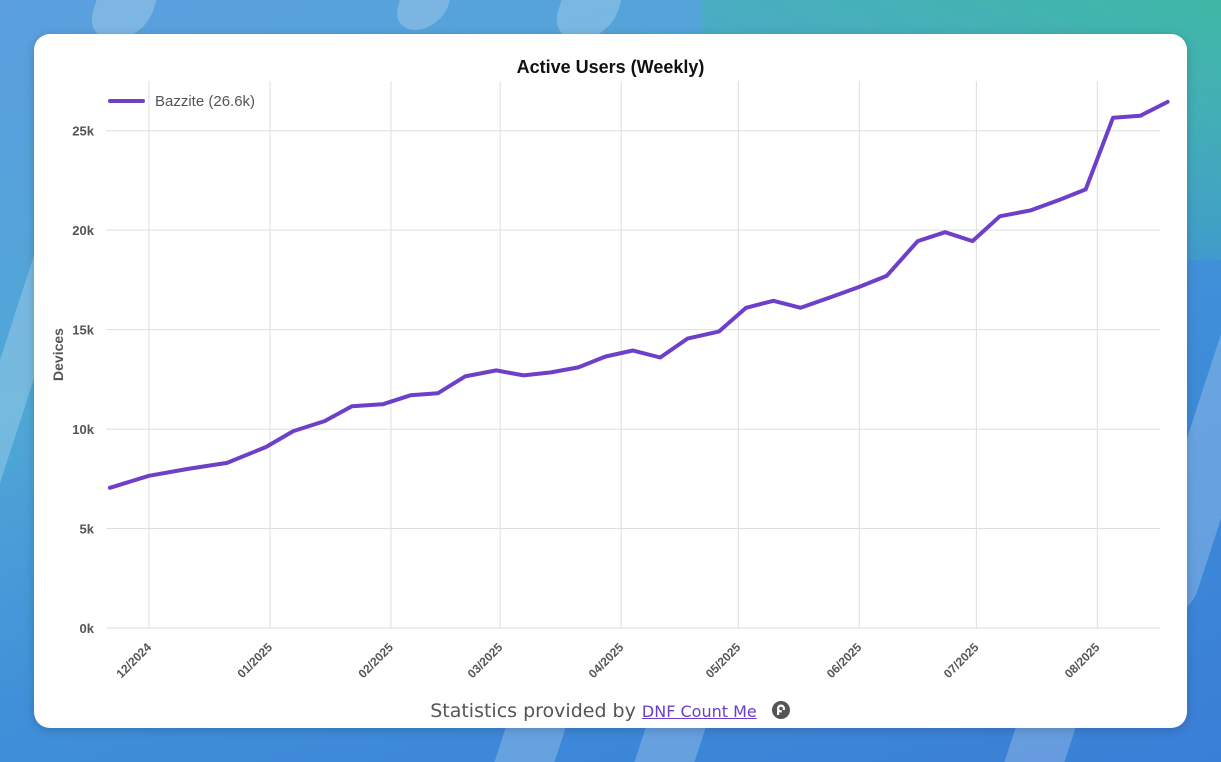  I want to click on x-tick-label: 08/2025, so click(1082, 660).